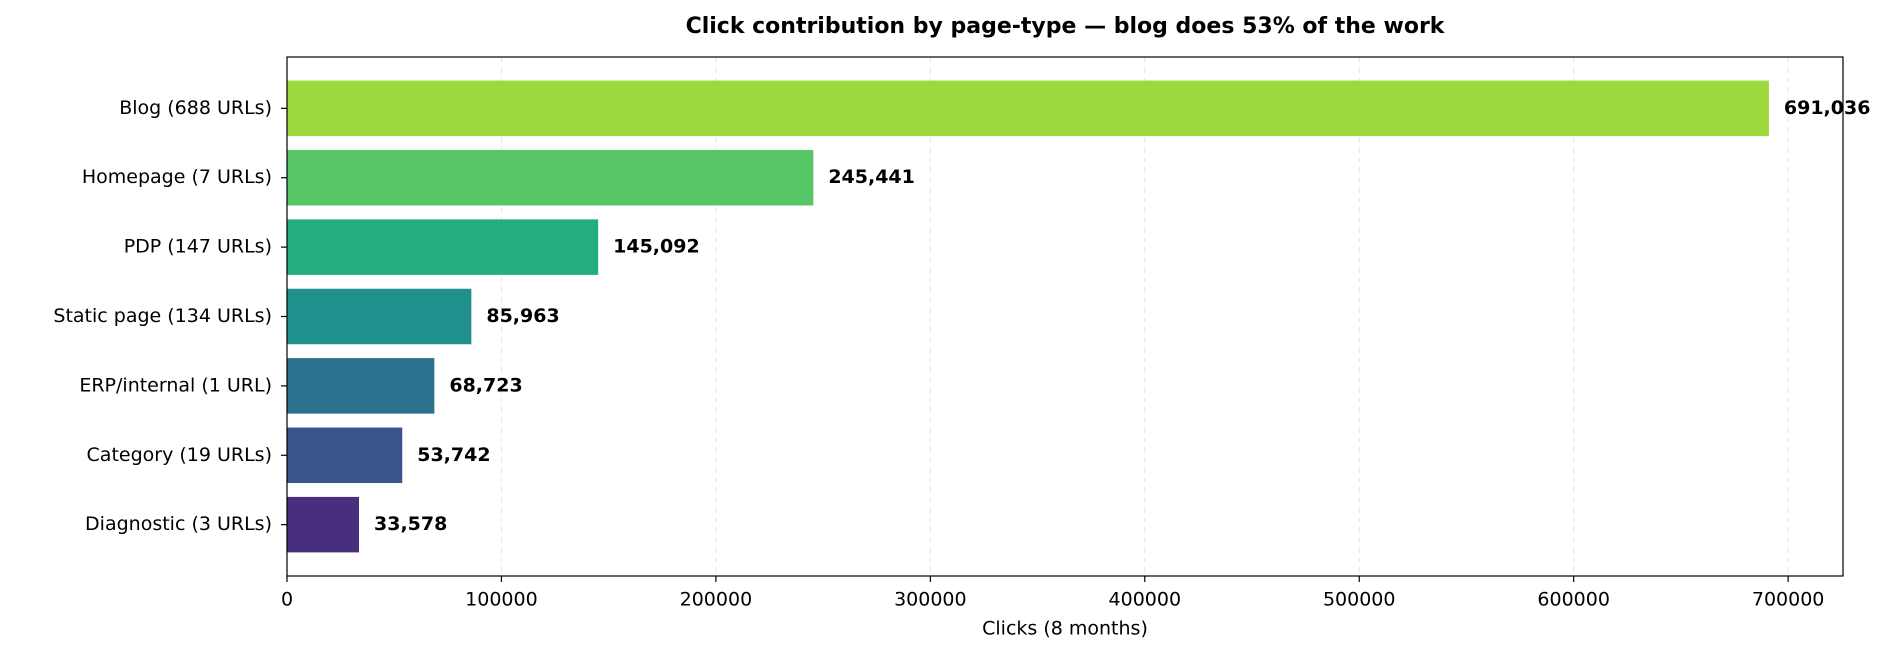  What do you see at coordinates (1827, 108) in the screenshot?
I see `value-label: 691,036` at bounding box center [1827, 108].